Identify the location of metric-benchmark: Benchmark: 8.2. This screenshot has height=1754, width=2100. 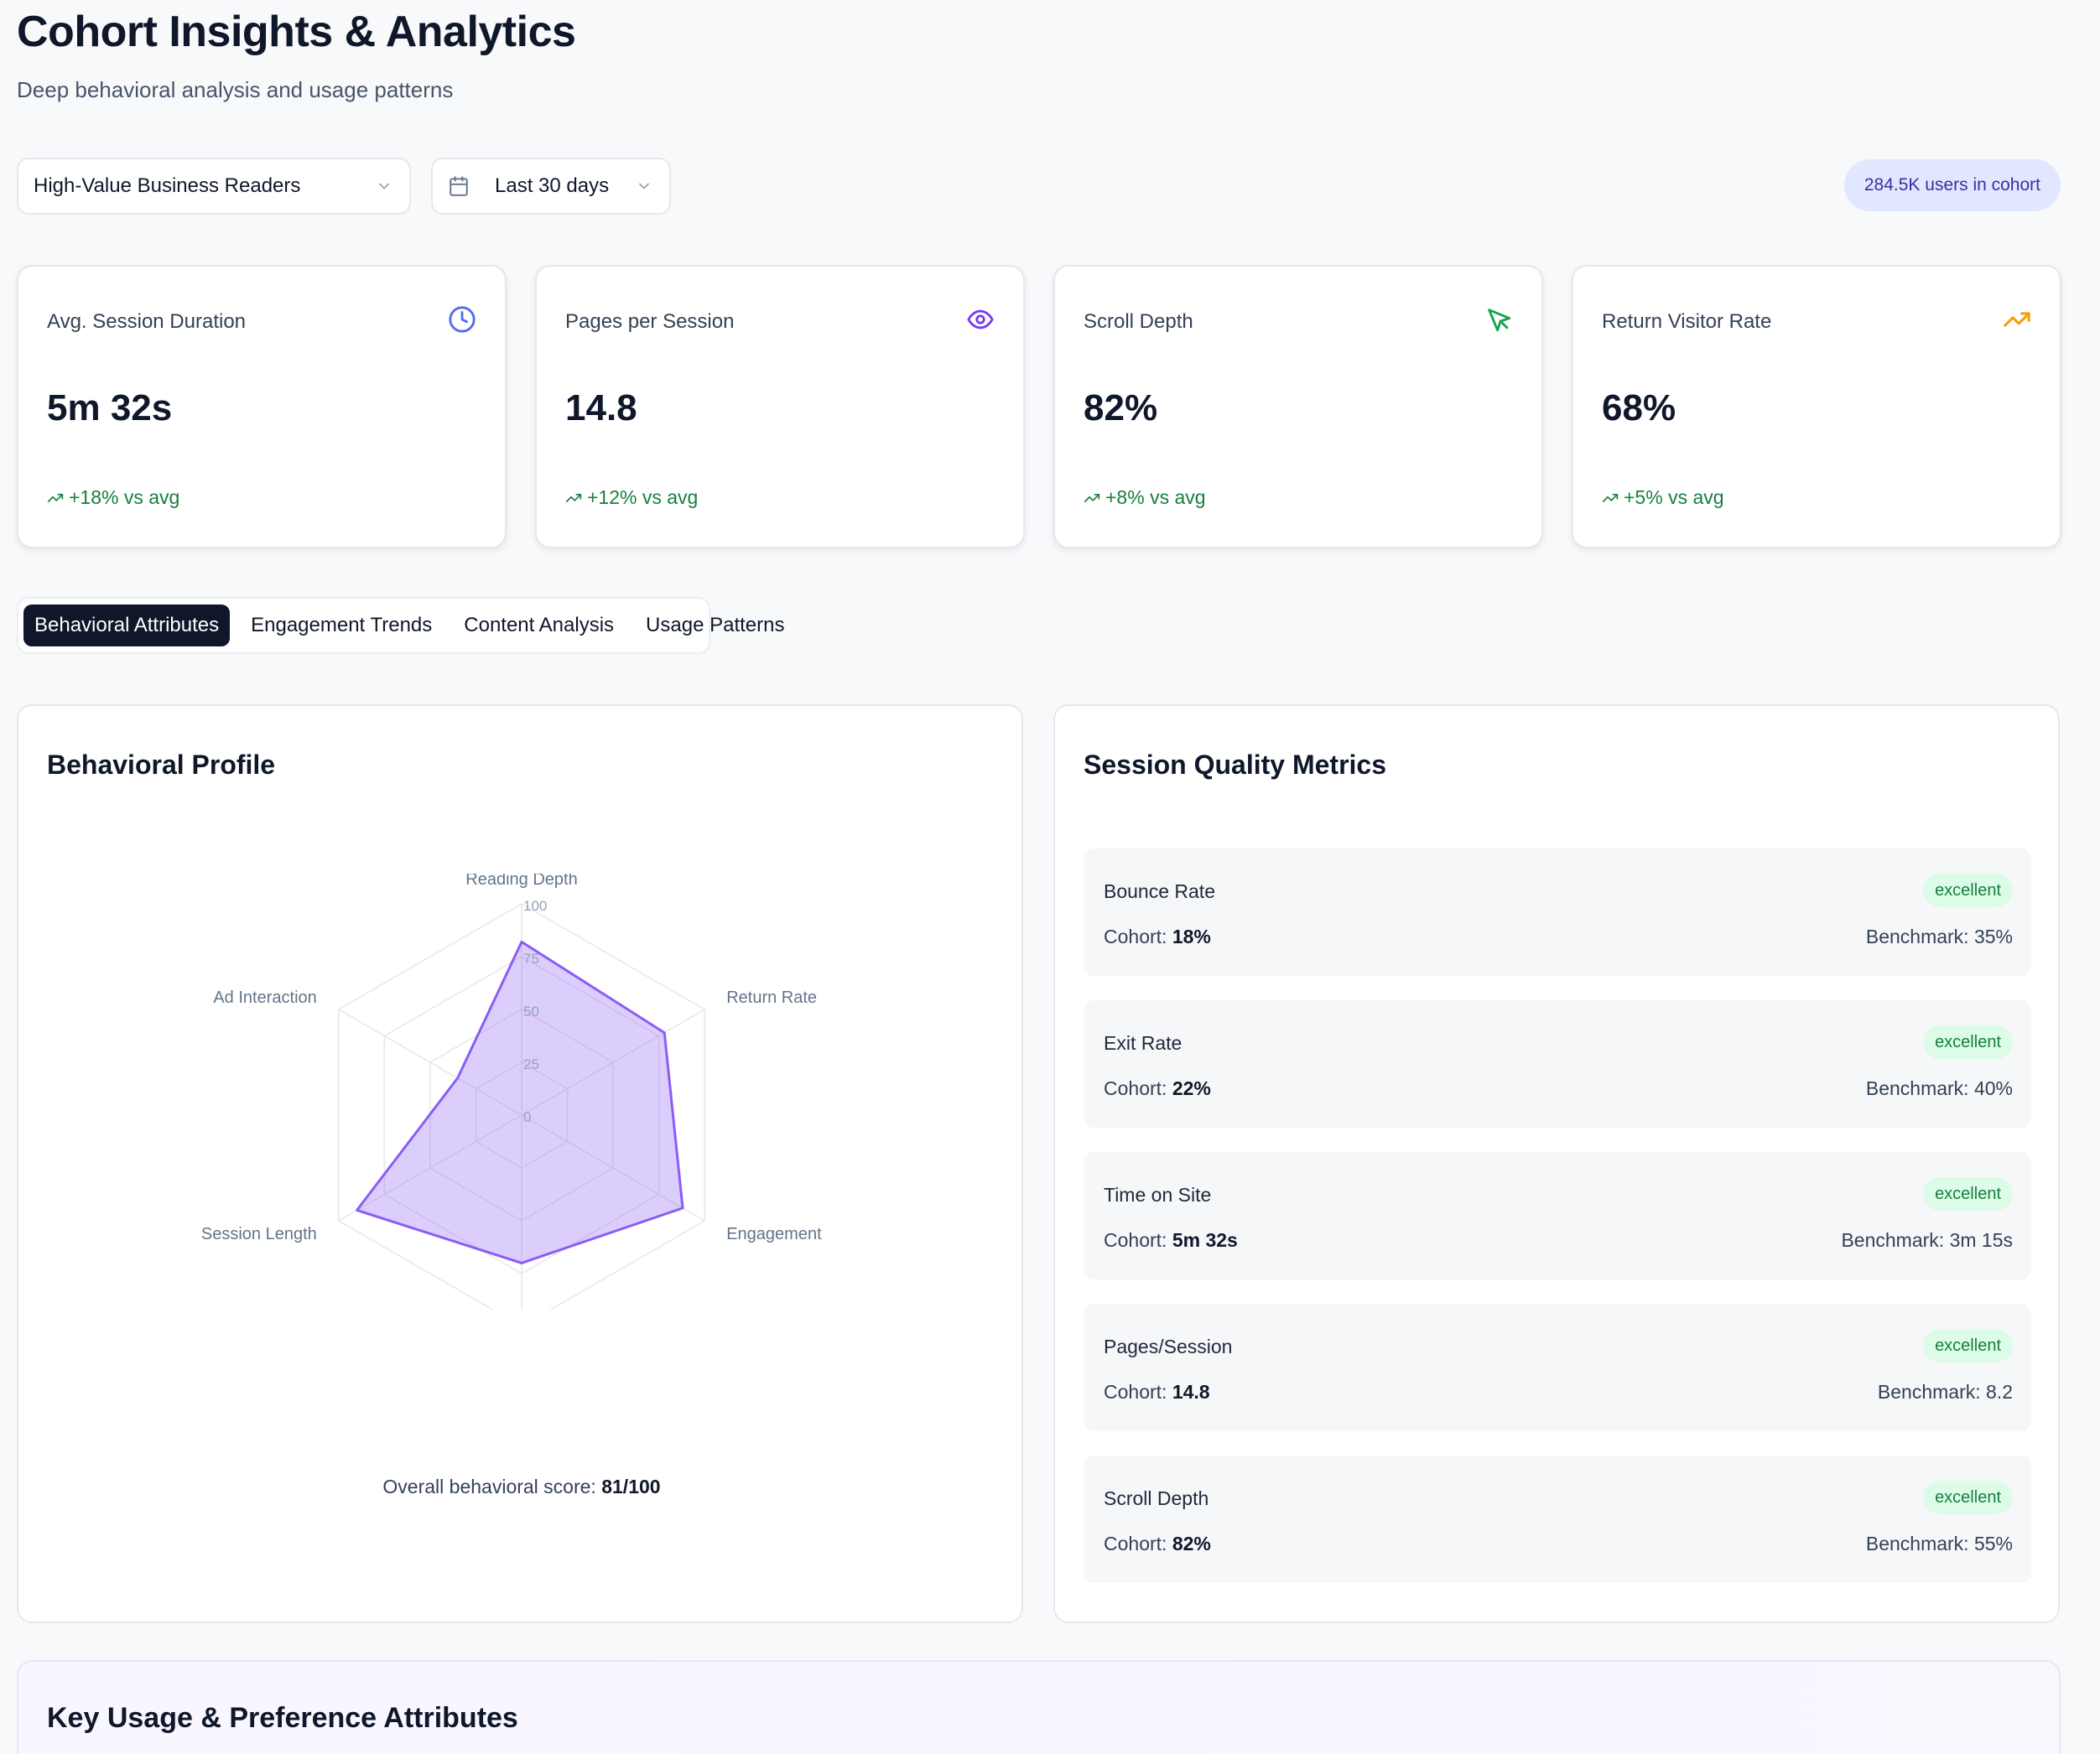
(1945, 1392).